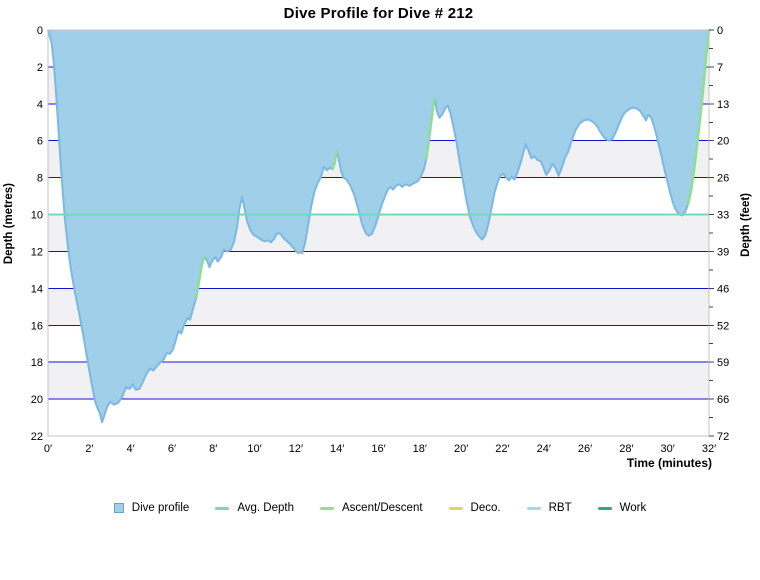 The height and width of the screenshot is (580, 760). What do you see at coordinates (254, 449) in the screenshot?
I see `x-tick-label: 10′` at bounding box center [254, 449].